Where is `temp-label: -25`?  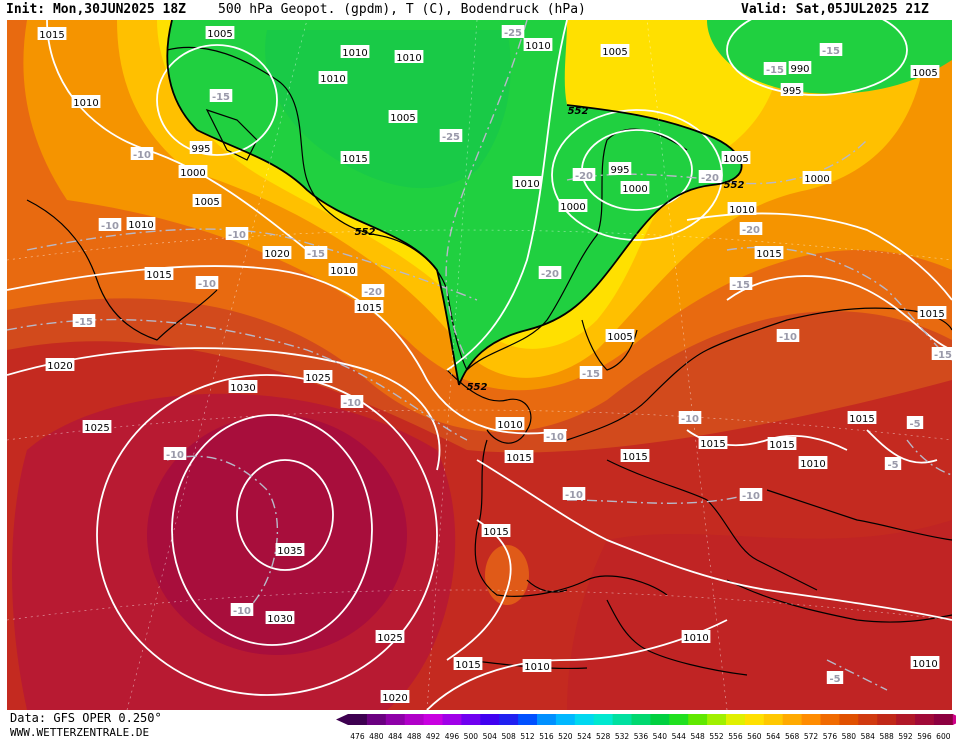
temp-label: -25 is located at coordinates (513, 32).